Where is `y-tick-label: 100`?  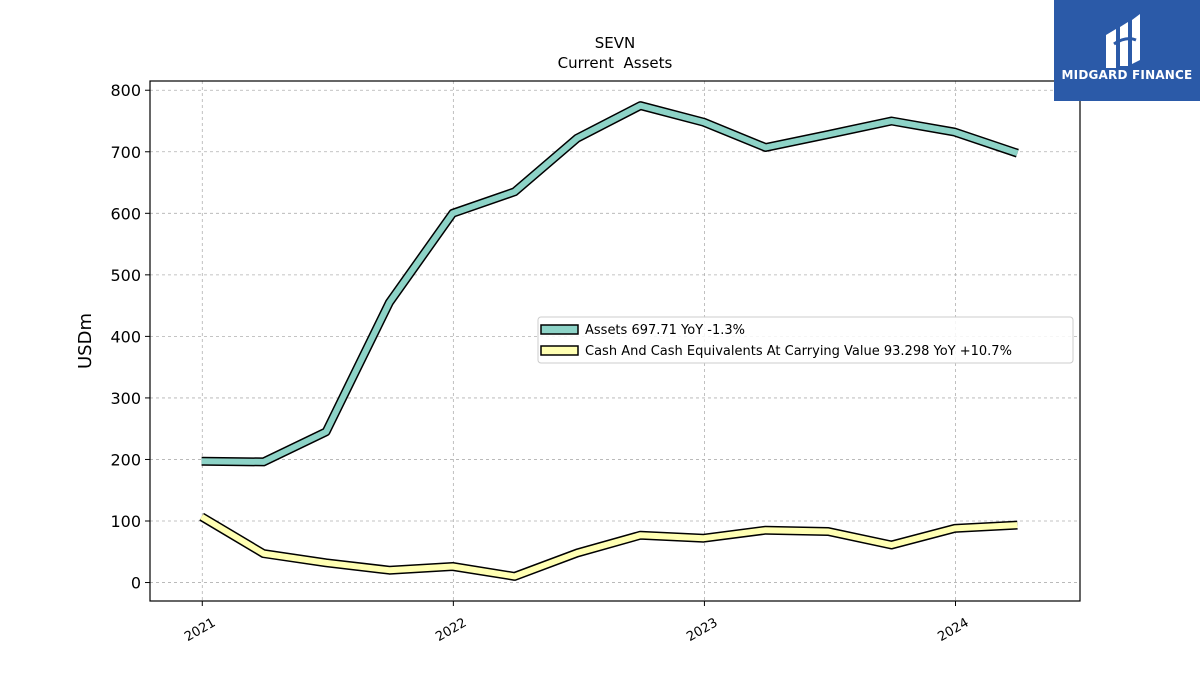 y-tick-label: 100 is located at coordinates (125, 521).